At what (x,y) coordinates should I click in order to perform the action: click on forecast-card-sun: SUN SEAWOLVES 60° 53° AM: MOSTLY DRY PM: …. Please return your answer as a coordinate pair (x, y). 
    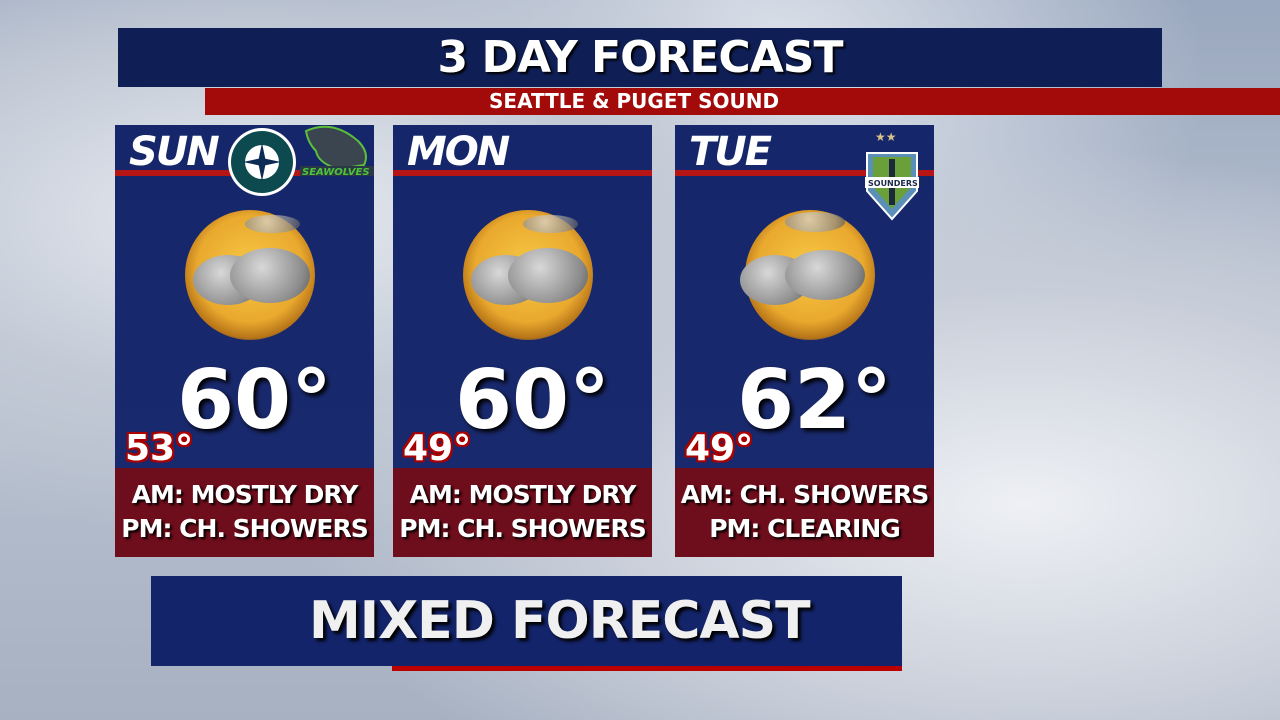
    Looking at the image, I should click on (244, 341).